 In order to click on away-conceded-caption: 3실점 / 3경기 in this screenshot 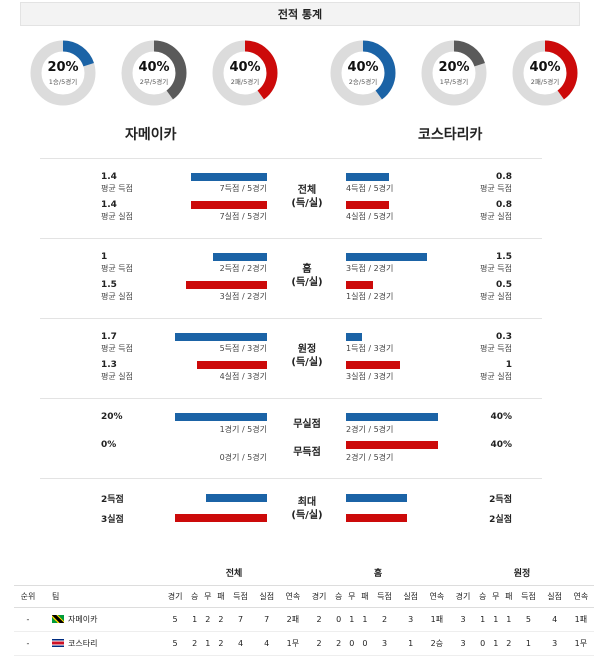, I will do `click(370, 376)`.